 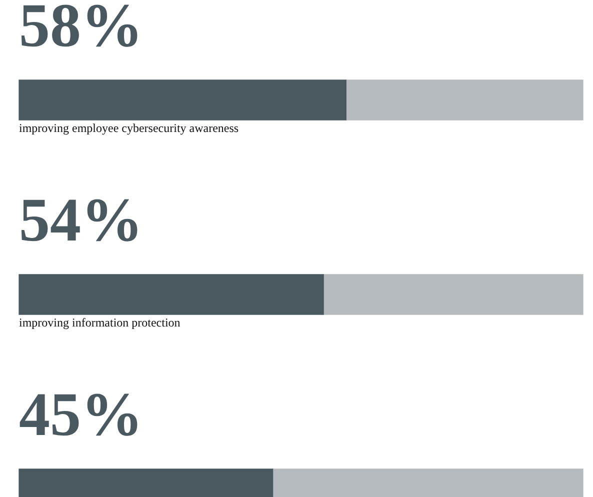 I want to click on data-label: 54%, so click(x=81, y=220).